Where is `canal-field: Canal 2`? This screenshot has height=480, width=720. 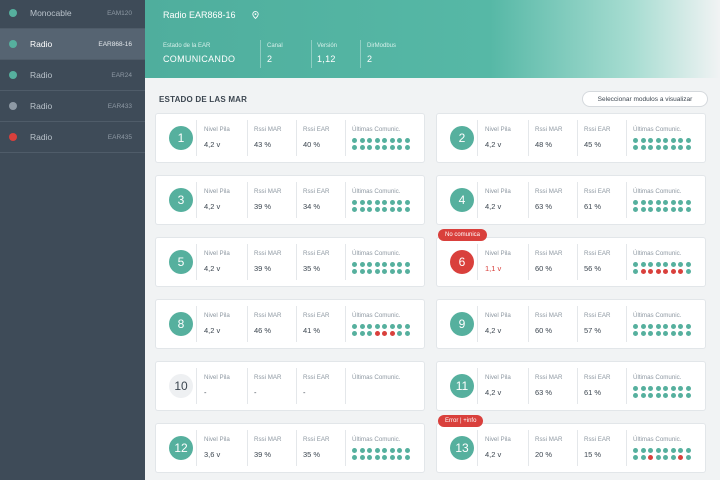
canal-field: Canal 2 is located at coordinates (275, 53).